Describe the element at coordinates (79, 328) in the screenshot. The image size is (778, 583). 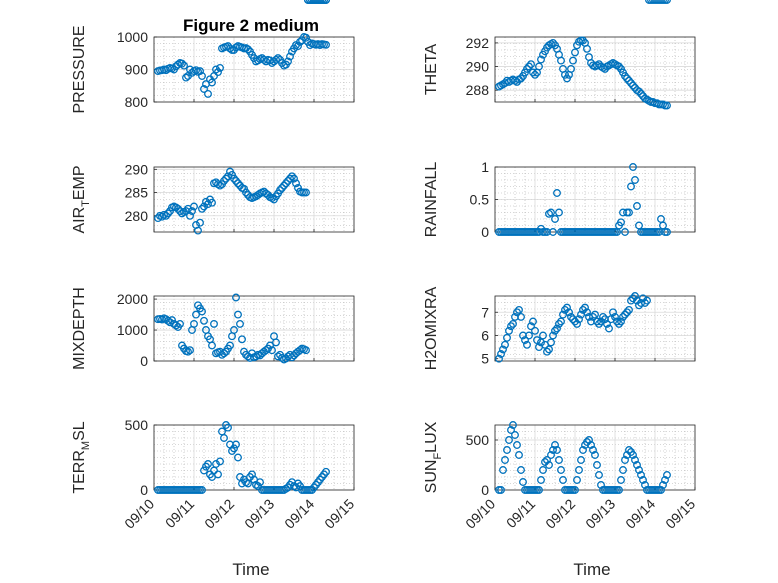
I see `y-axis-label: MIXDEPTH` at that location.